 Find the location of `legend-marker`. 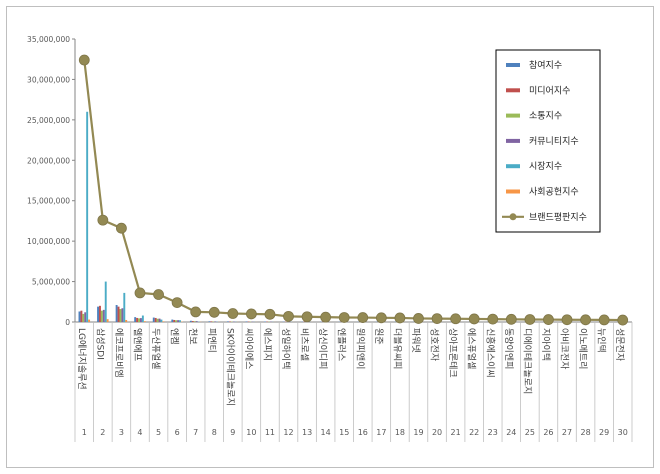

legend-marker is located at coordinates (513, 217).